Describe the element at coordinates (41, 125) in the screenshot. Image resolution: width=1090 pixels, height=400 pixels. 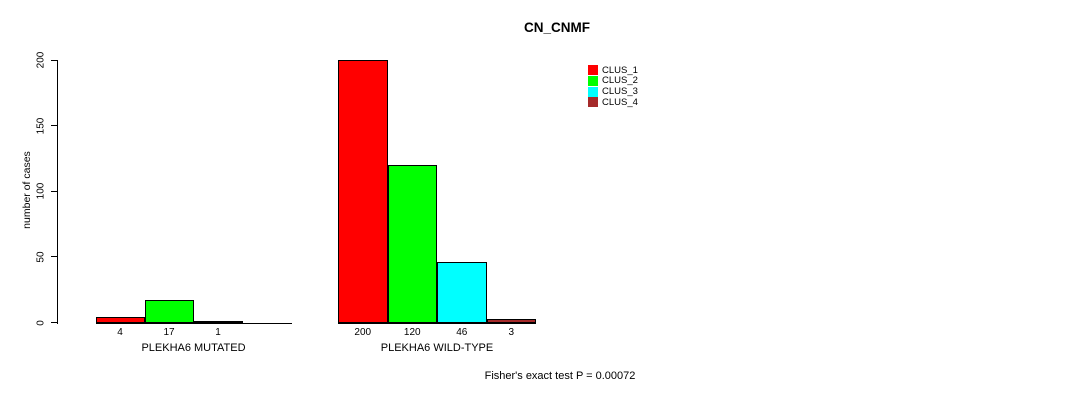
I see `y-tick-label: 150` at that location.